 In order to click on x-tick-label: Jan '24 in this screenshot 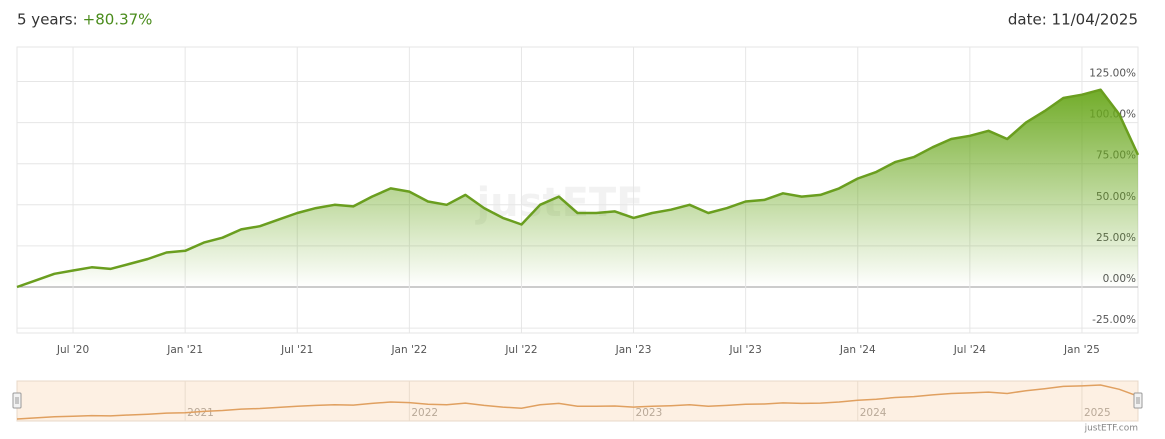, I will do `click(857, 350)`.